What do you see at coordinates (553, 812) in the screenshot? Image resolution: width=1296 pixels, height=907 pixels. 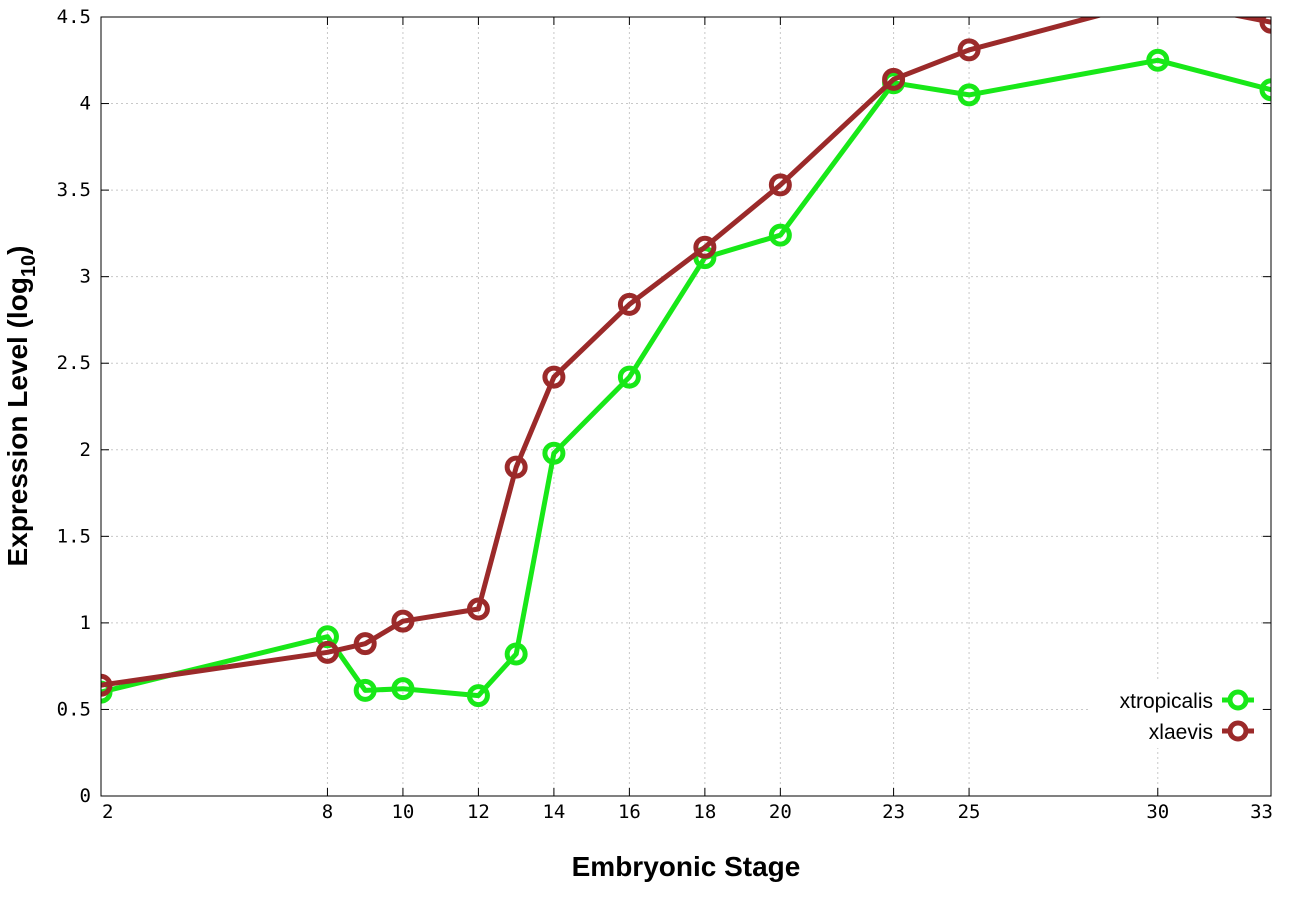 I see `x-tick-label-14: 14` at bounding box center [553, 812].